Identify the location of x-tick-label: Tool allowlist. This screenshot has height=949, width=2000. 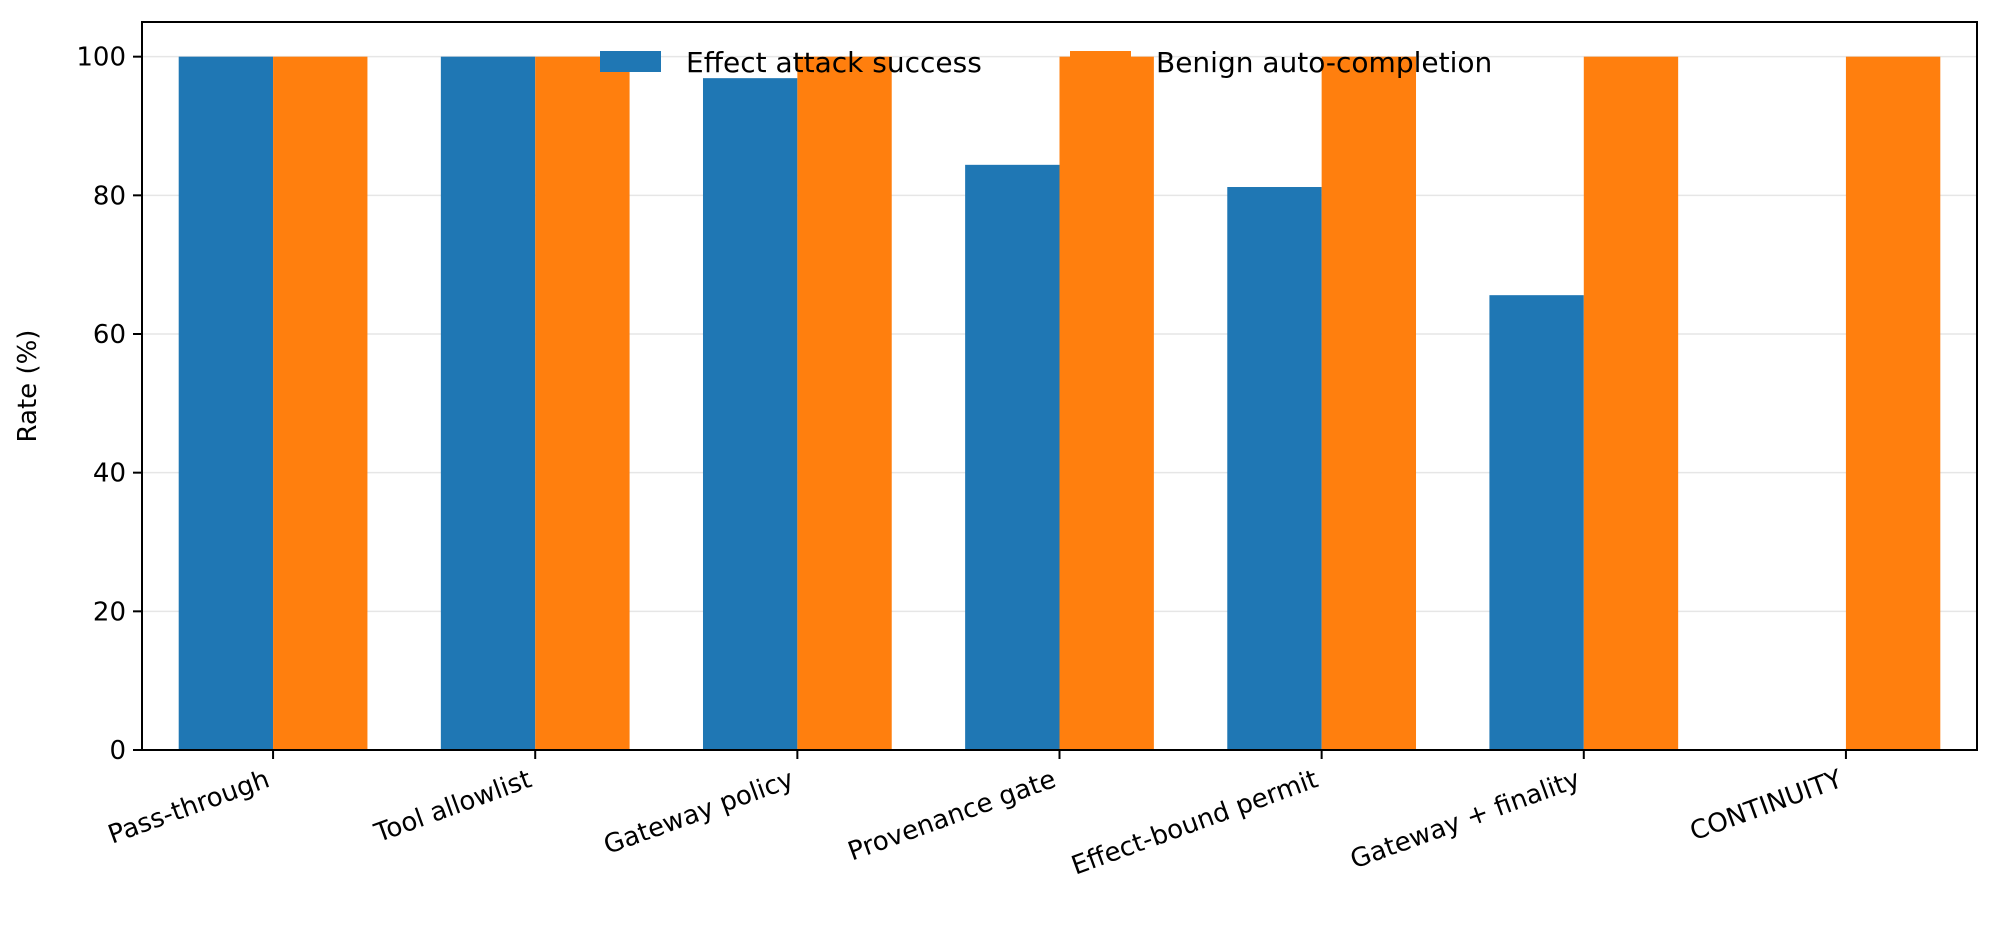
(453, 806).